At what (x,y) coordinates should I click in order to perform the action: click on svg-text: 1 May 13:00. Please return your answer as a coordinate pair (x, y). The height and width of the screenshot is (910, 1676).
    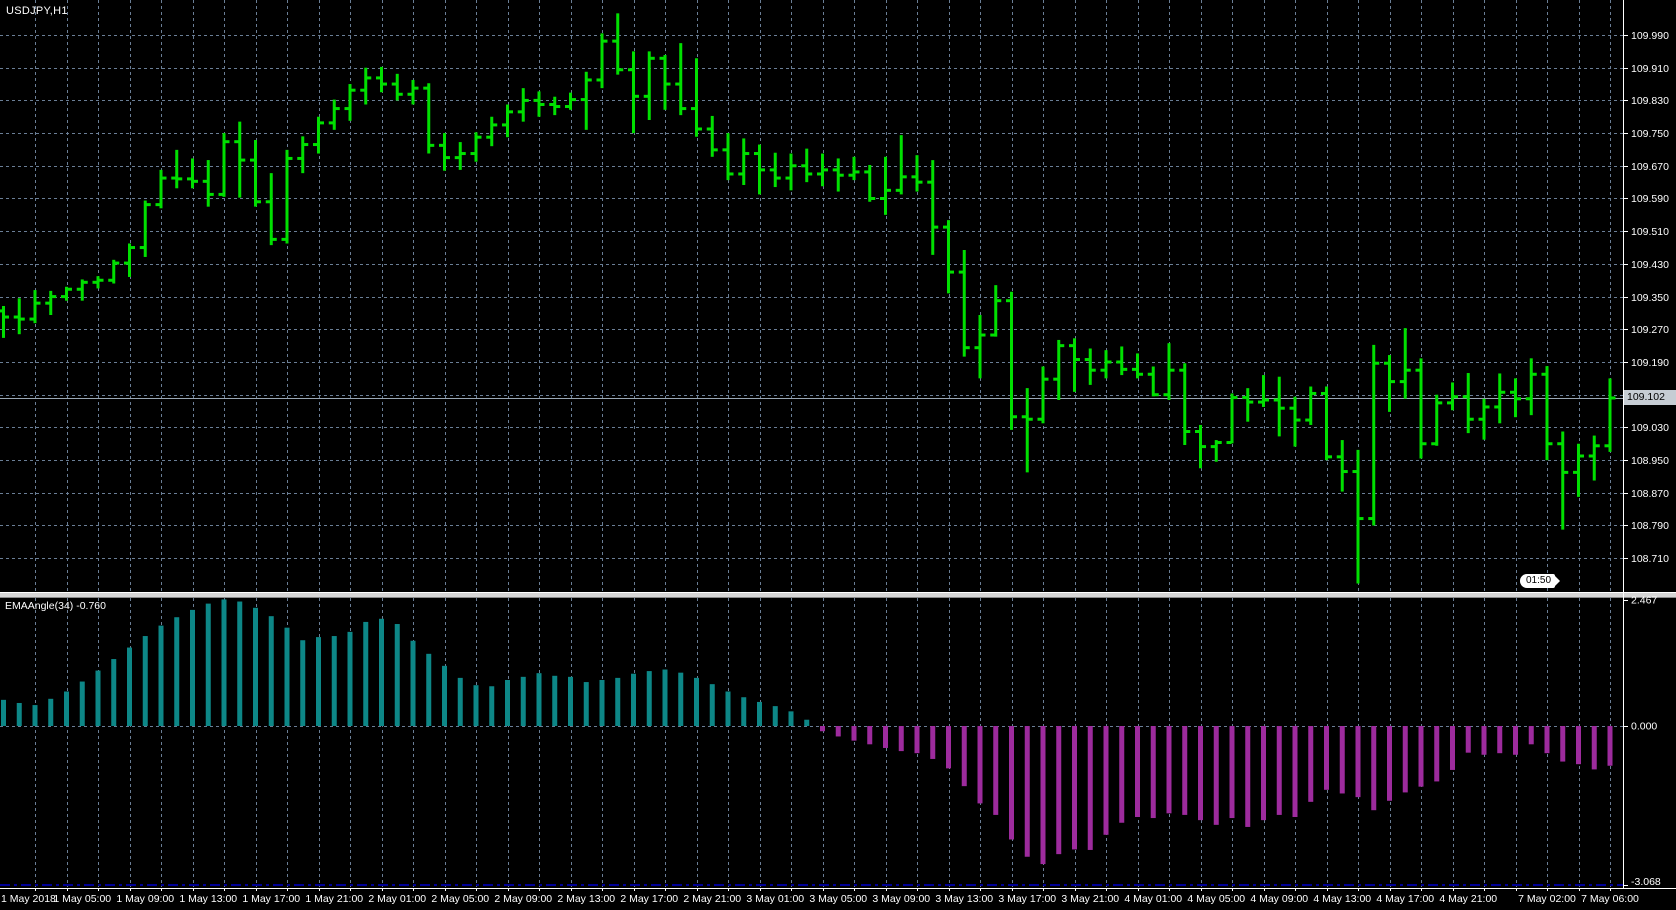
    Looking at the image, I should click on (208, 899).